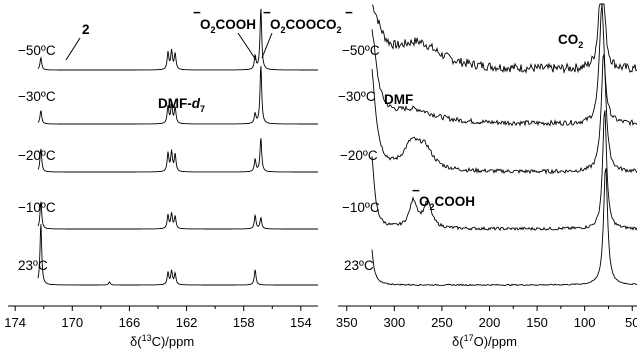 This screenshot has height=350, width=637. Describe the element at coordinates (347, 322) in the screenshot. I see `o17-tick-label: 350` at that location.